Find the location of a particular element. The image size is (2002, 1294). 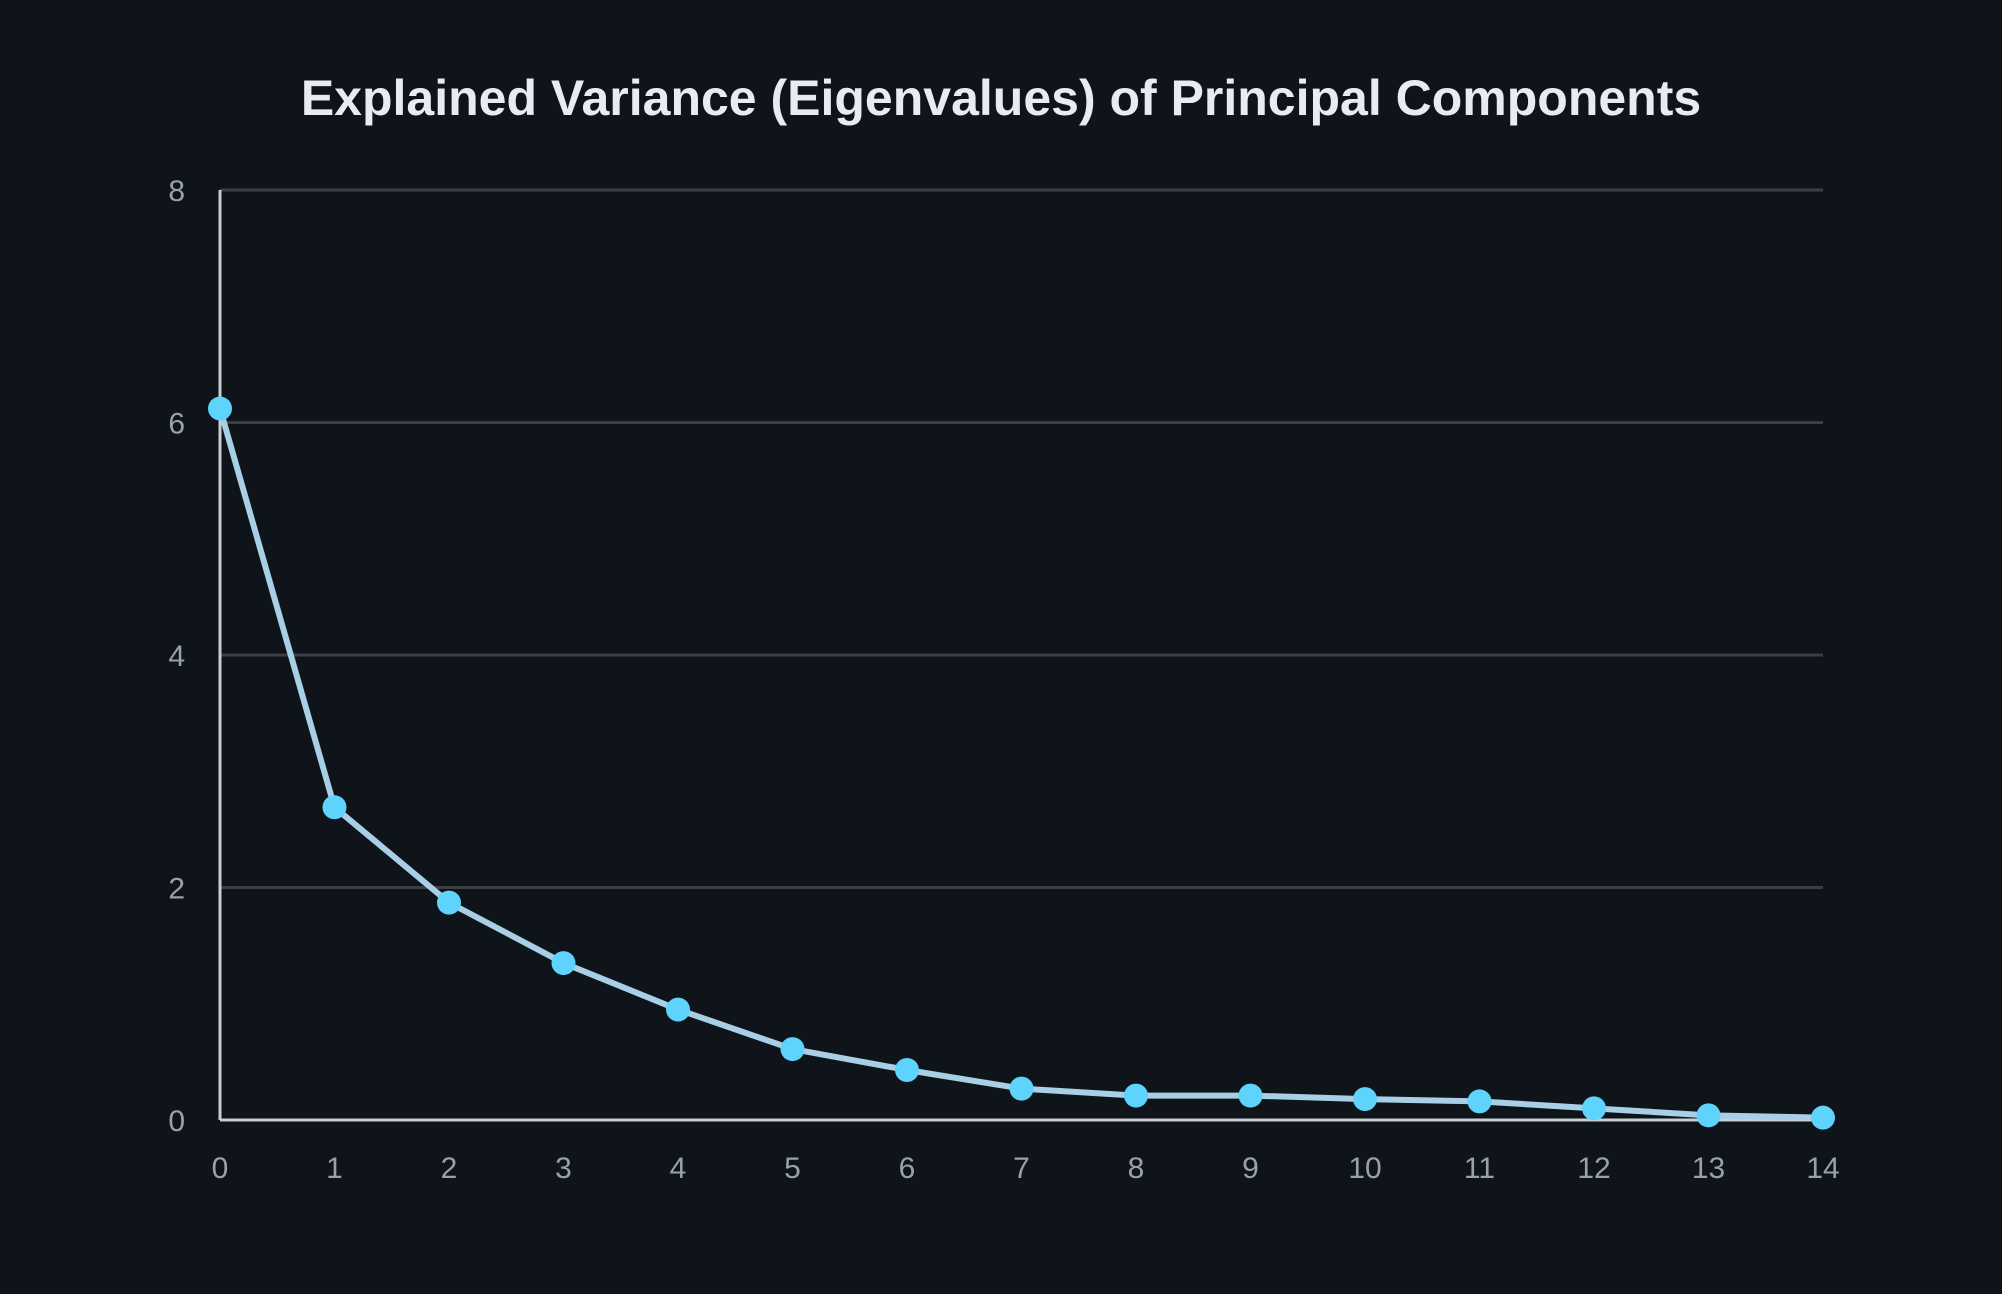

x-tick-label: 3 is located at coordinates (563, 1168).